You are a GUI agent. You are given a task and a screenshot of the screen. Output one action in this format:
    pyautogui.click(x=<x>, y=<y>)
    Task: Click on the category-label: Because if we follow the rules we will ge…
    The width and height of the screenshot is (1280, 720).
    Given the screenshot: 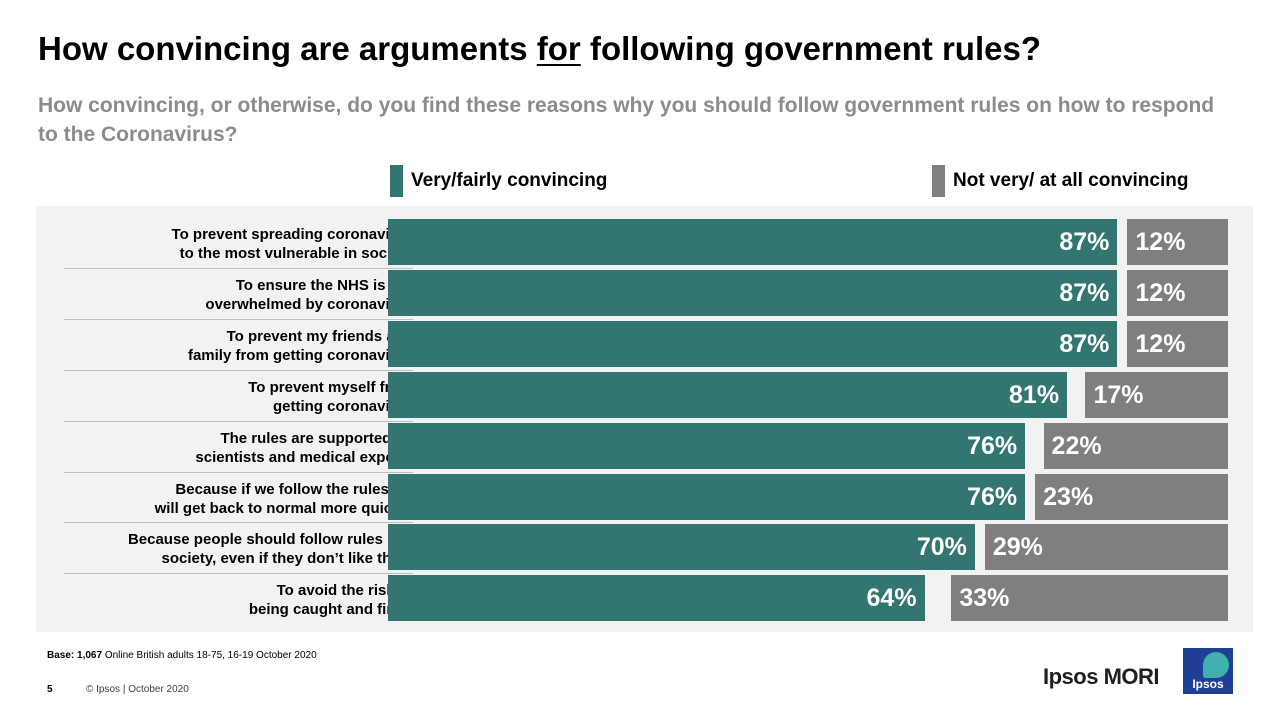 What is the action you would take?
    pyautogui.click(x=238, y=499)
    